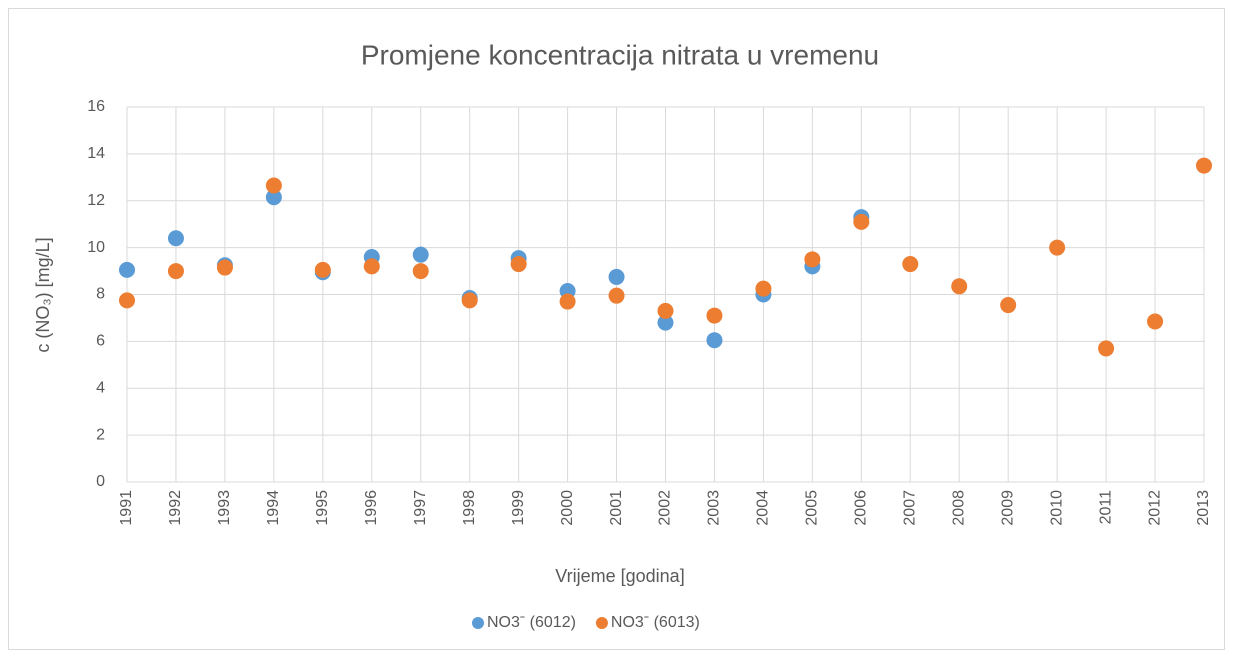  Describe the element at coordinates (100, 481) in the screenshot. I see `y-tick-label: 0` at that location.